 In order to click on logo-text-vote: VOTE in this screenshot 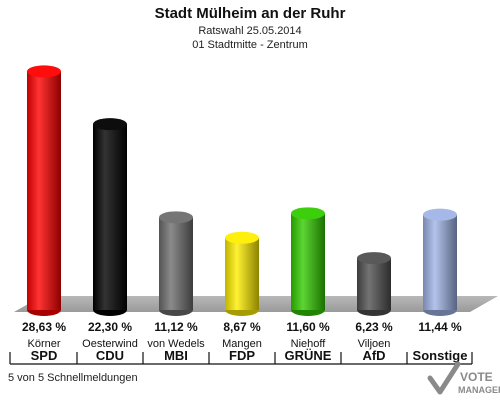, I will do `click(476, 377)`.